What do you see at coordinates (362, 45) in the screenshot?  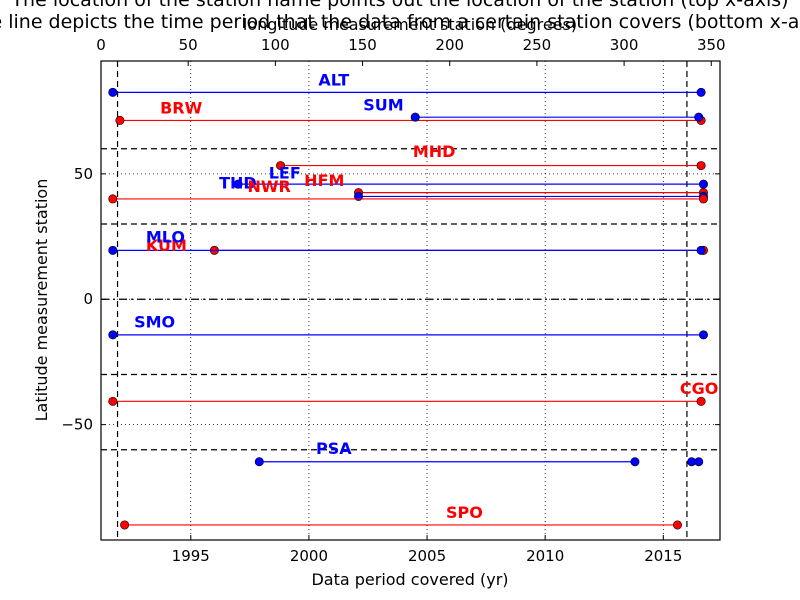 I see `x2-tick-label: 150` at bounding box center [362, 45].